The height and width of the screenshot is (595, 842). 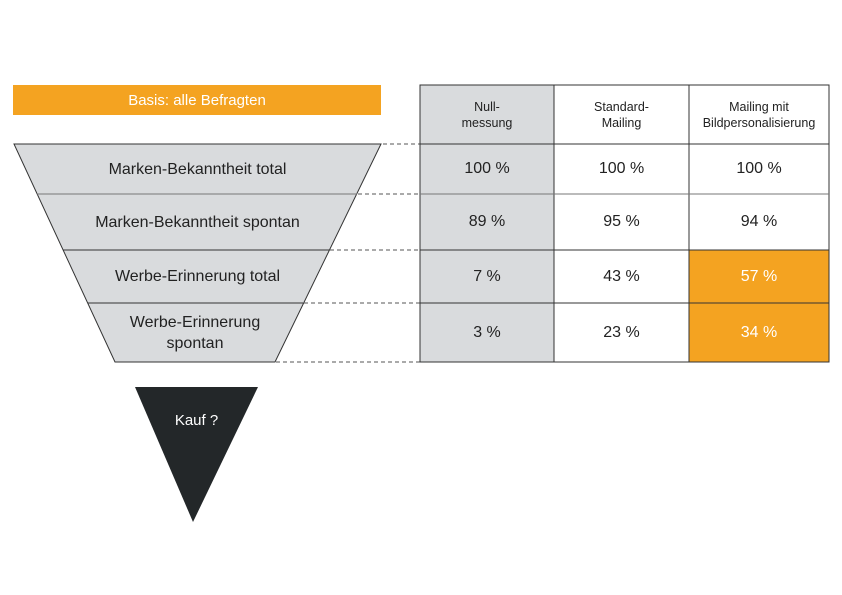 I want to click on table-cell: 7 %, so click(x=487, y=276).